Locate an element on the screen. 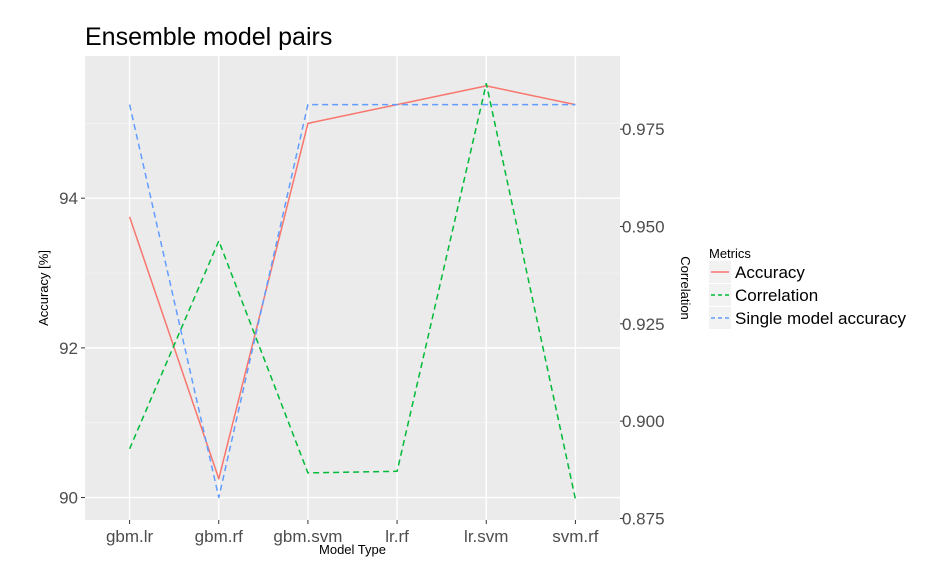 This screenshot has width=949, height=574. legend-title: Metrics is located at coordinates (730, 253).